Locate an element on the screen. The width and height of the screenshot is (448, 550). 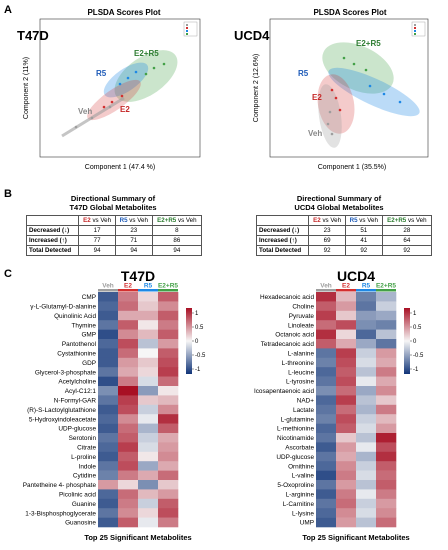
heatmap-row-label: Serotonin is located at coordinates (83, 438).